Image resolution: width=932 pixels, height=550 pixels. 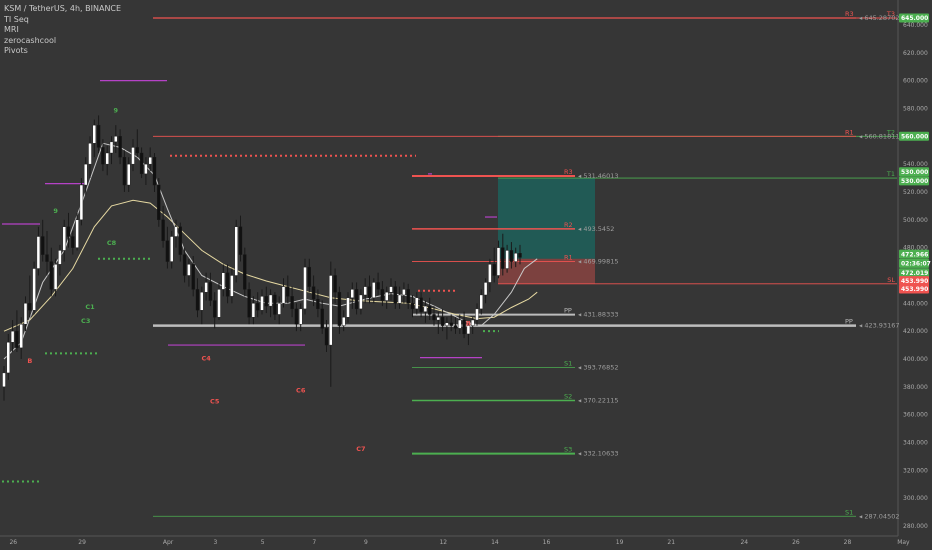 What do you see at coordinates (915, 108) in the screenshot?
I see `y-tick-label: 580.000` at bounding box center [915, 108].